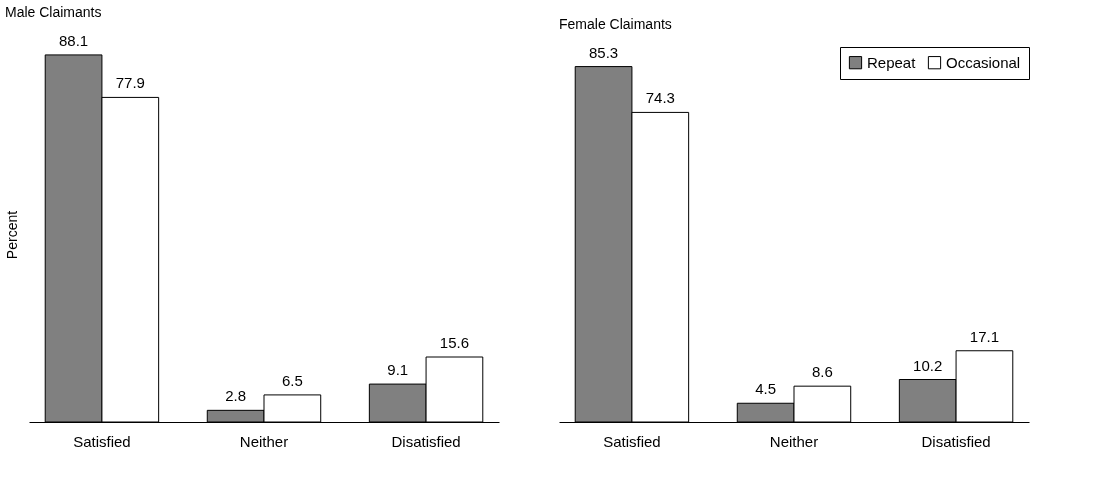 This screenshot has width=1094, height=483. I want to click on data-label: 88.1, so click(73, 40).